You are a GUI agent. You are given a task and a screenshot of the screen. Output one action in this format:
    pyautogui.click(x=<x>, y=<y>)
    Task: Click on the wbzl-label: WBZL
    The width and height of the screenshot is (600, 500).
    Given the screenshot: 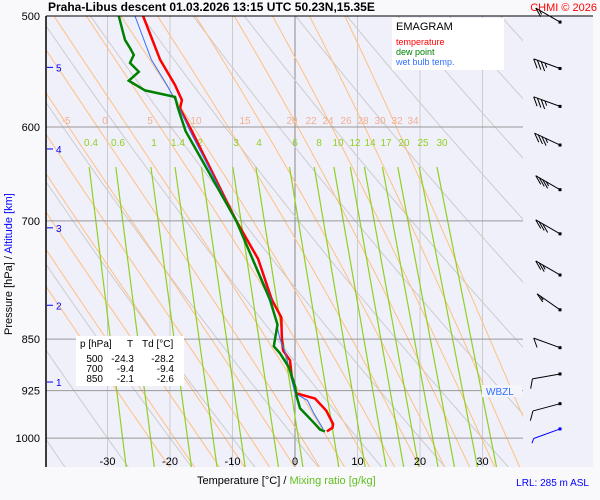 What is the action you would take?
    pyautogui.click(x=500, y=392)
    